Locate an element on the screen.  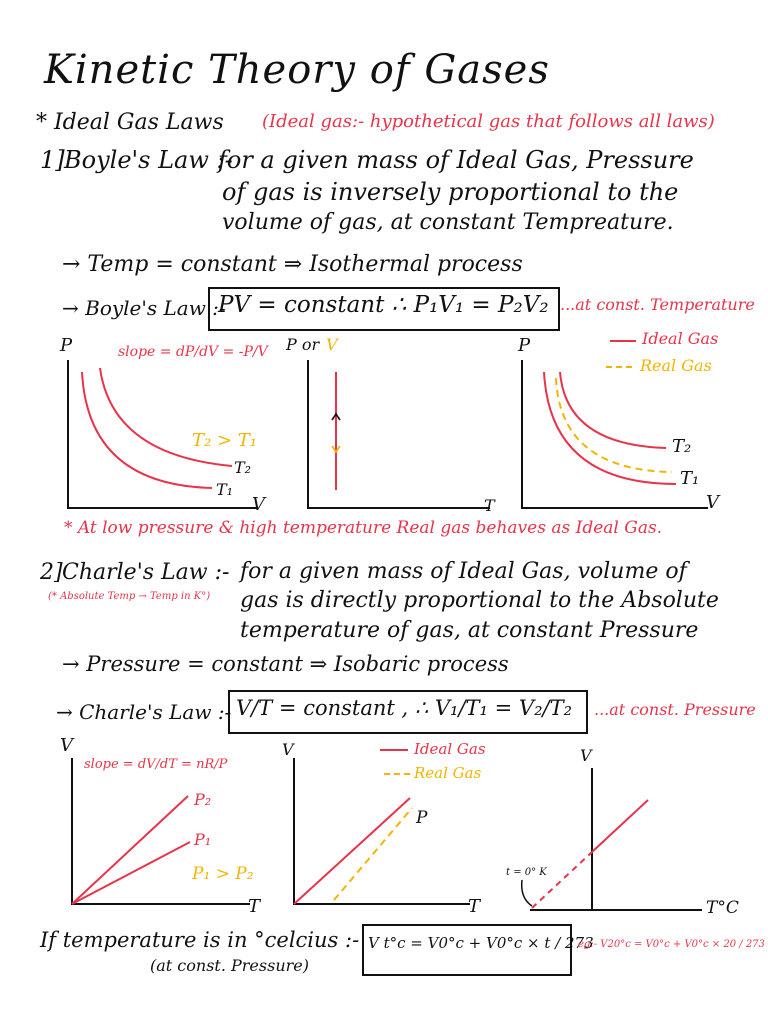
boyle-g3-real-t2 is located at coordinates (614, 425).